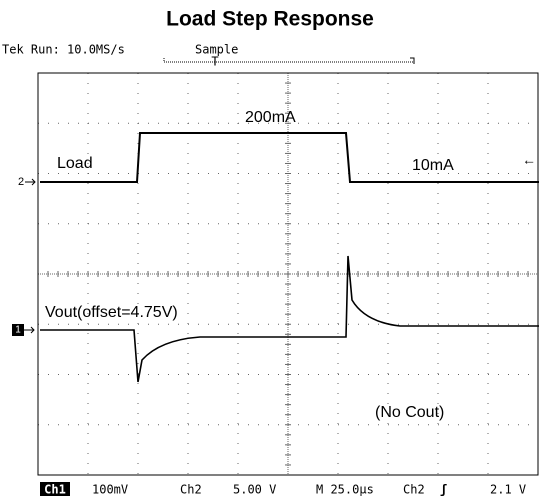  I want to click on note-label: (No Cout), so click(409, 412).